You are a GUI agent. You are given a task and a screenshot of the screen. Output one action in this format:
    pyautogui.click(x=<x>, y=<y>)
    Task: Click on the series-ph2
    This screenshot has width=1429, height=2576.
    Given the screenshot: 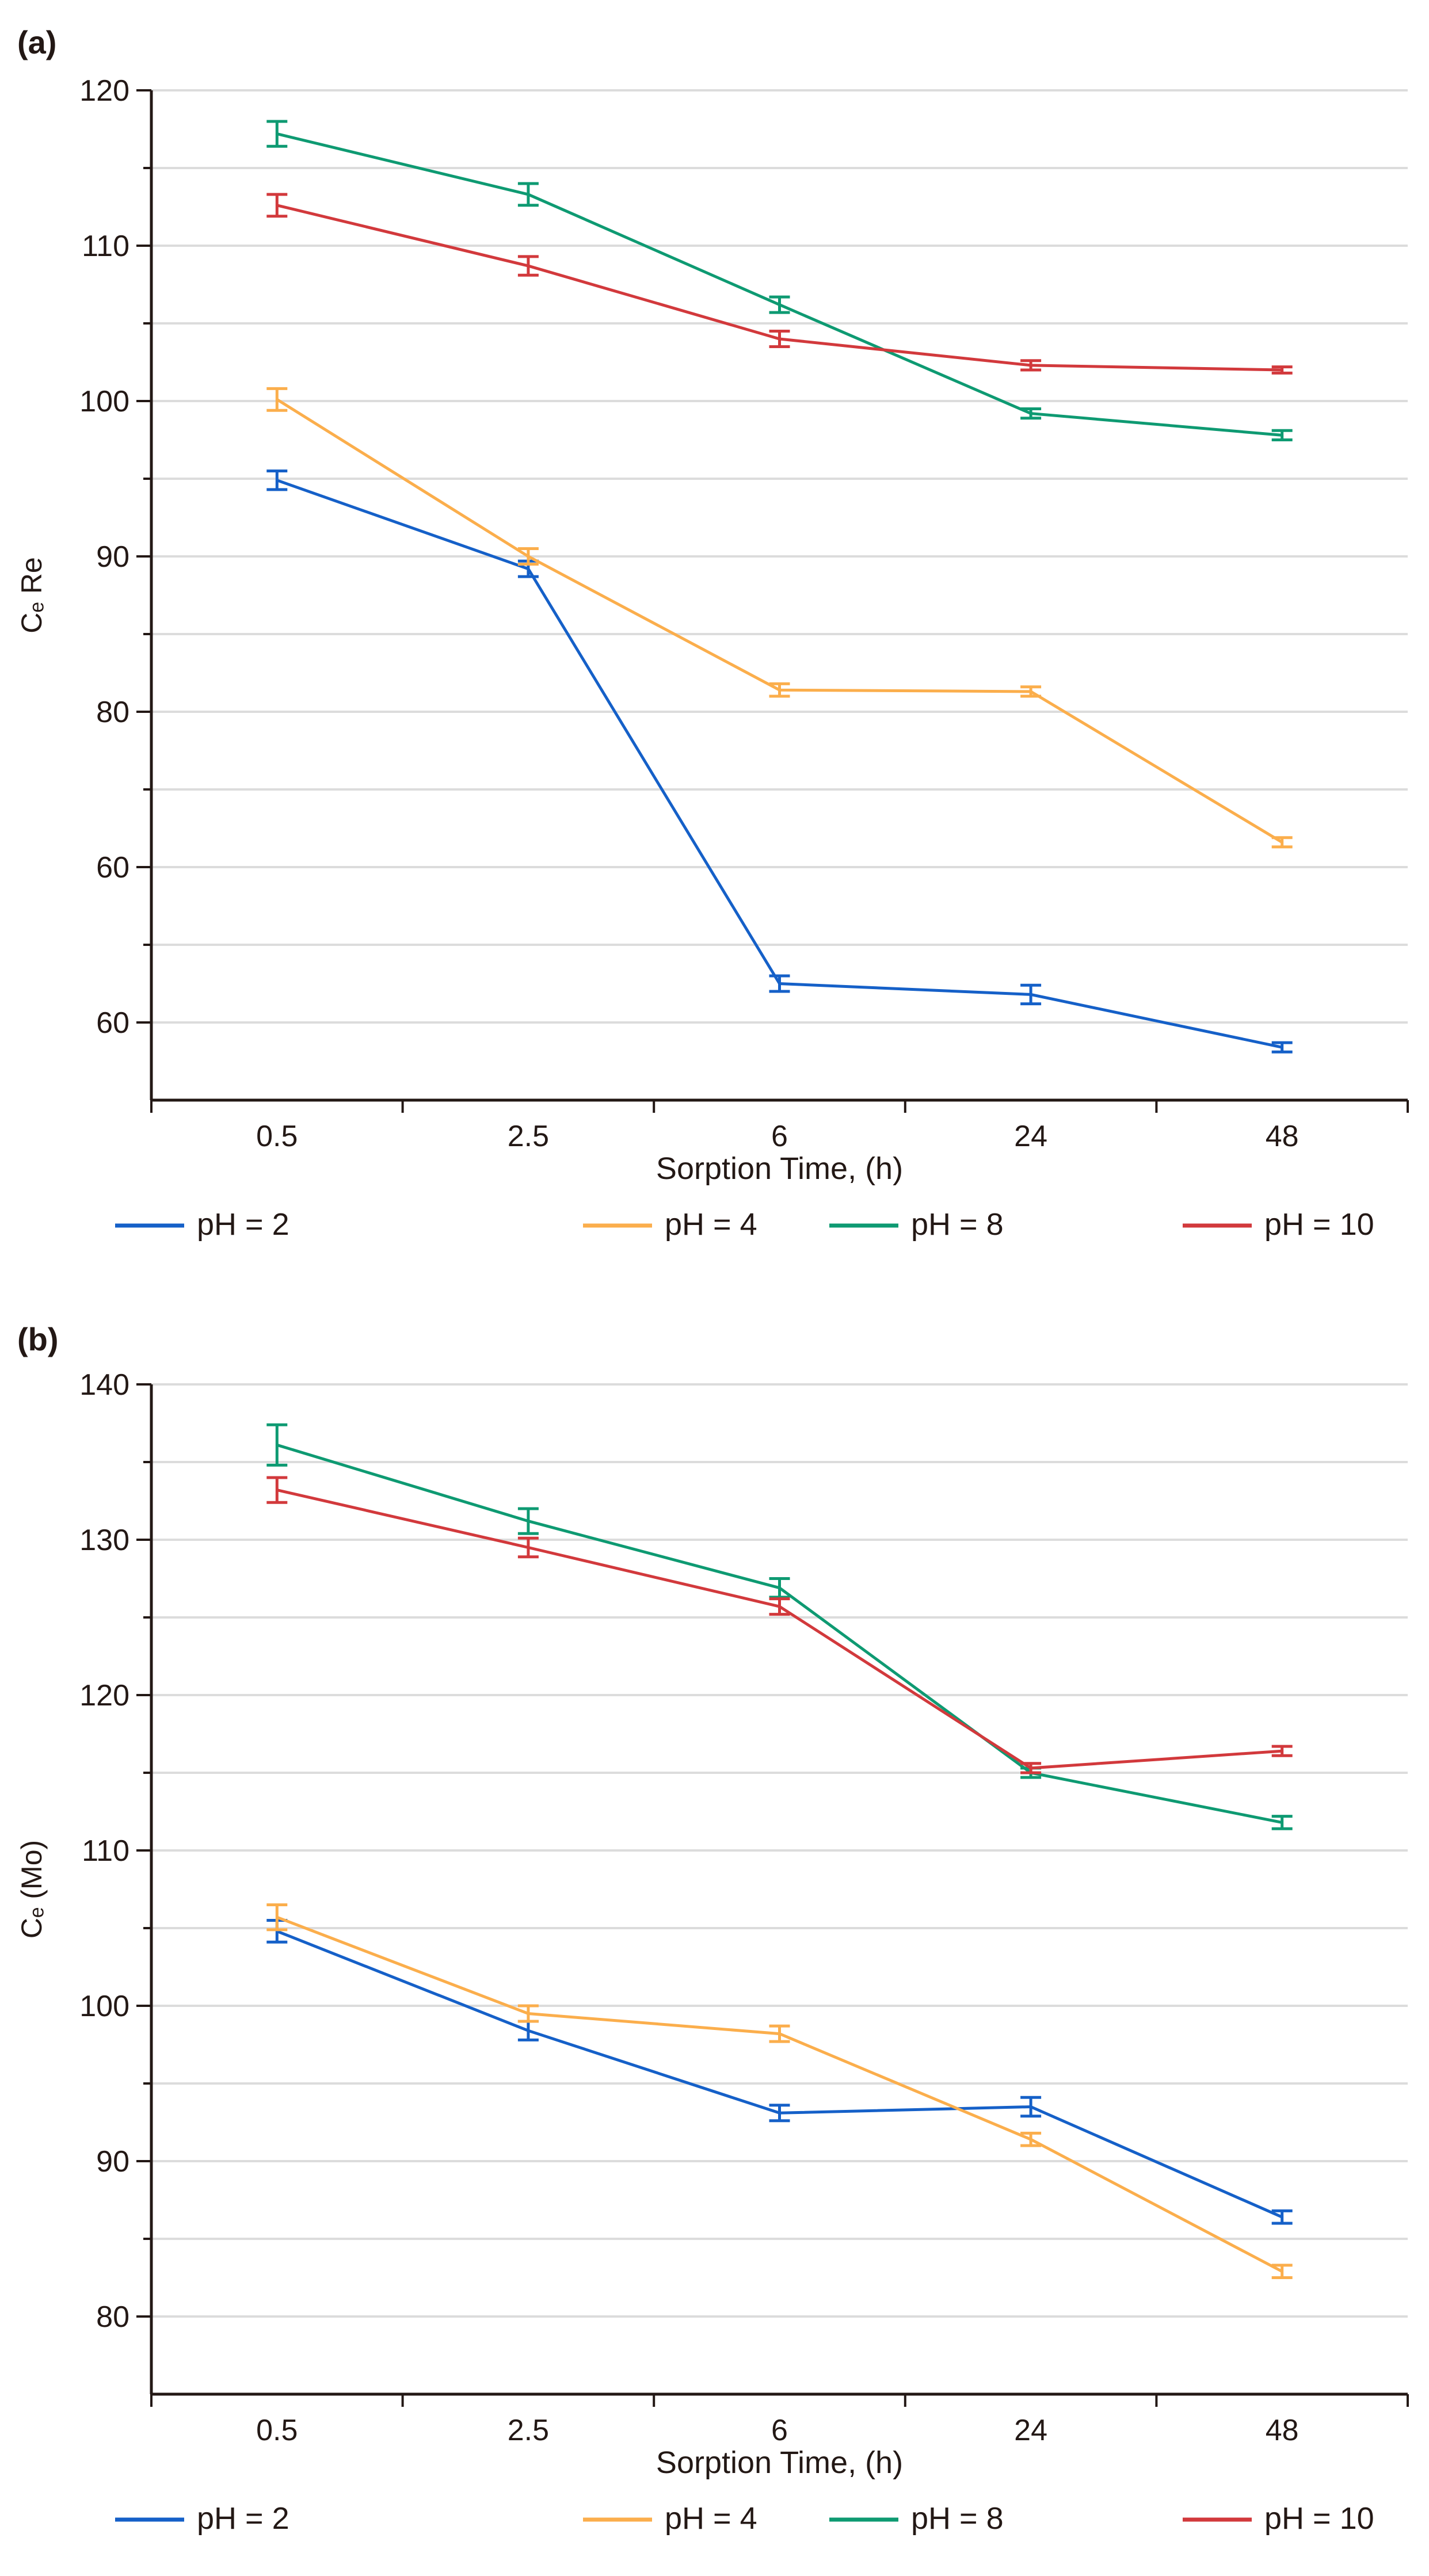 What is the action you would take?
    pyautogui.click(x=779, y=2072)
    